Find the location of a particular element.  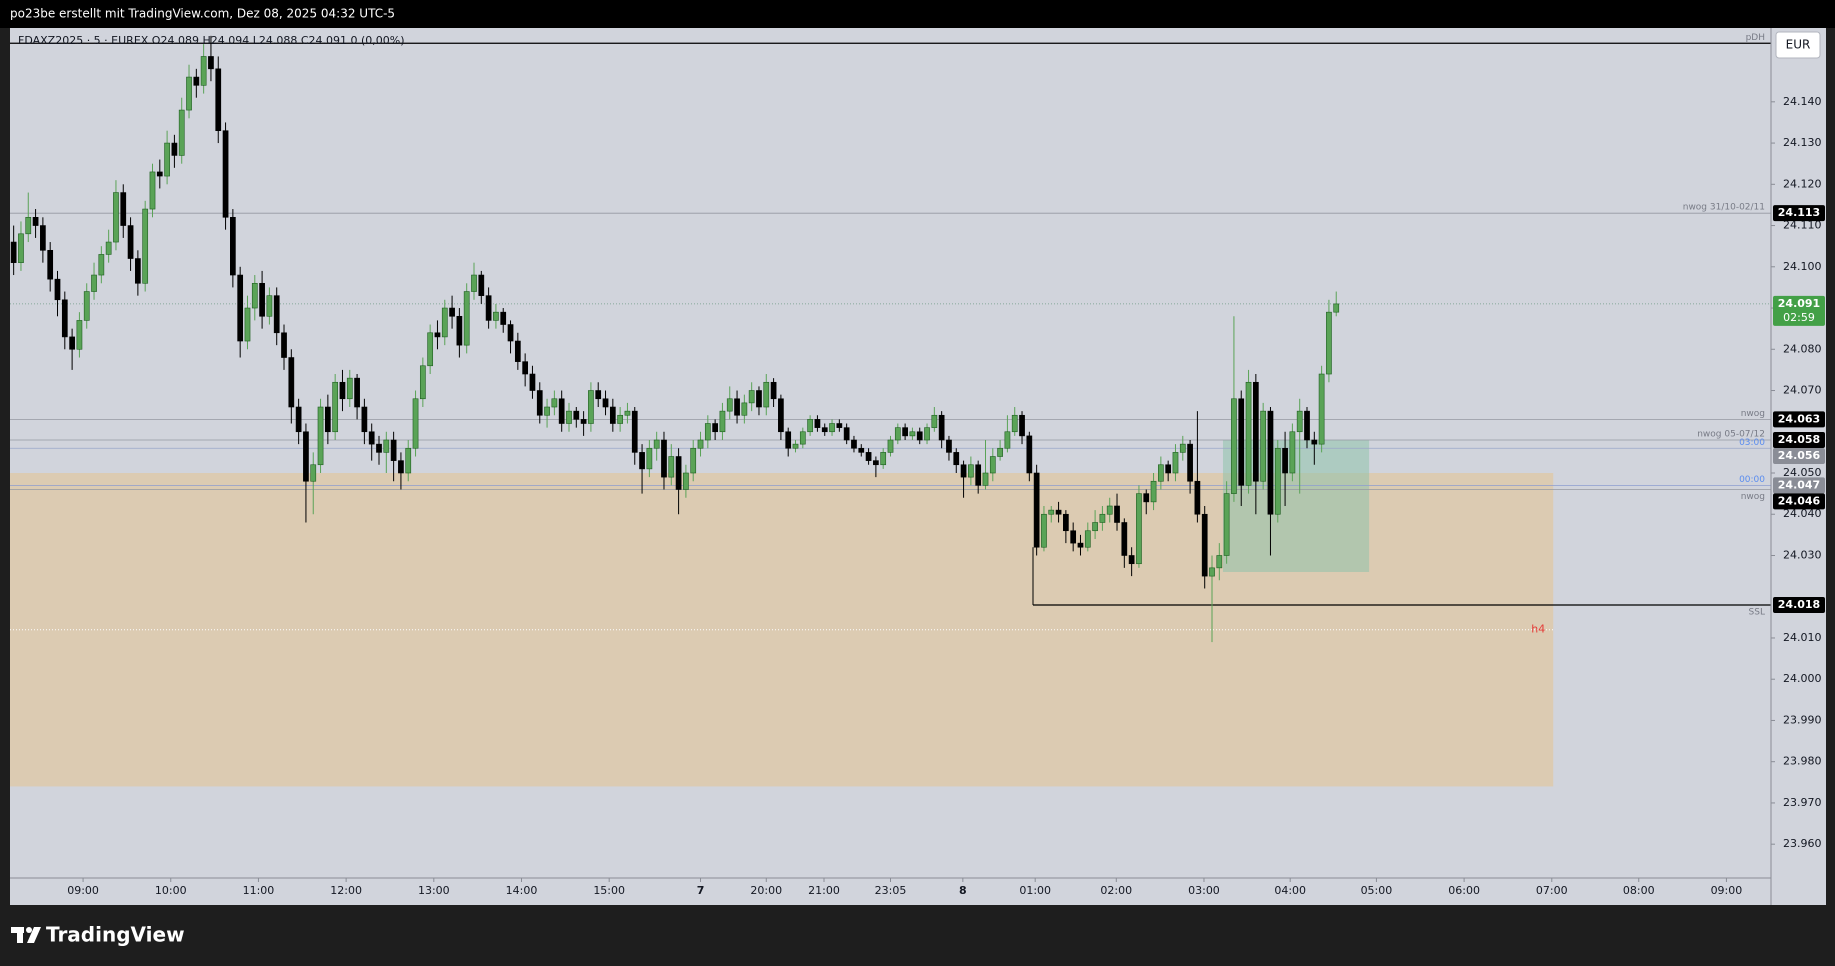

y-tick-label: 24.100 is located at coordinates (1802, 266).